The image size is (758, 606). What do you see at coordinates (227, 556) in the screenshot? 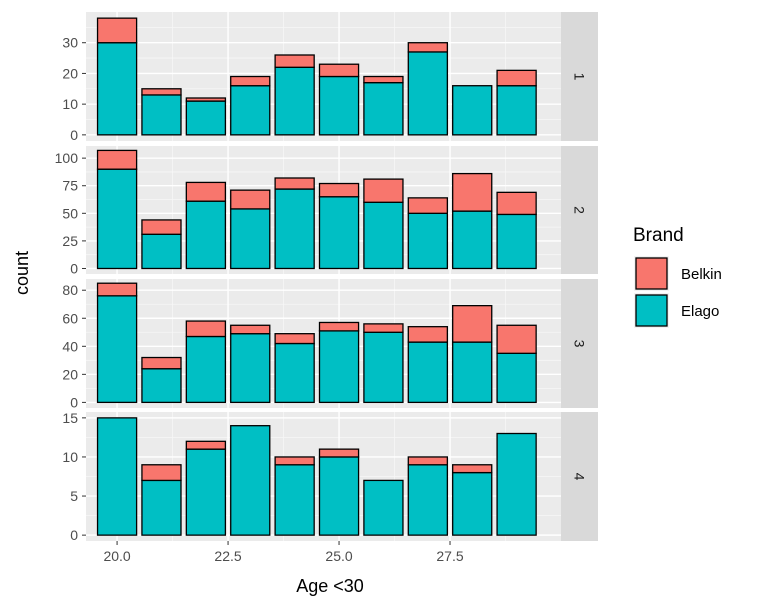
I see `x-tick-label: 22.5` at bounding box center [227, 556].